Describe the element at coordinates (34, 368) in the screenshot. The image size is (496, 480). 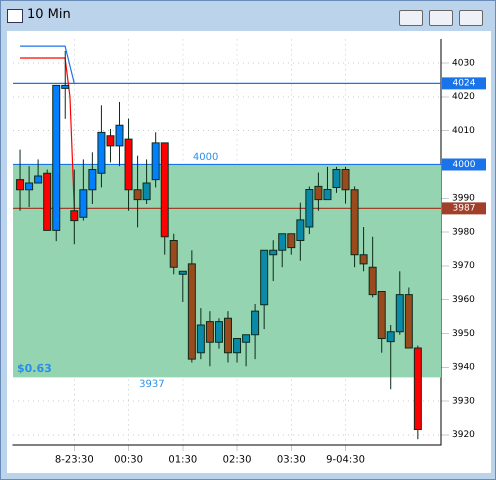
I see `annotation: $0.63` at that location.